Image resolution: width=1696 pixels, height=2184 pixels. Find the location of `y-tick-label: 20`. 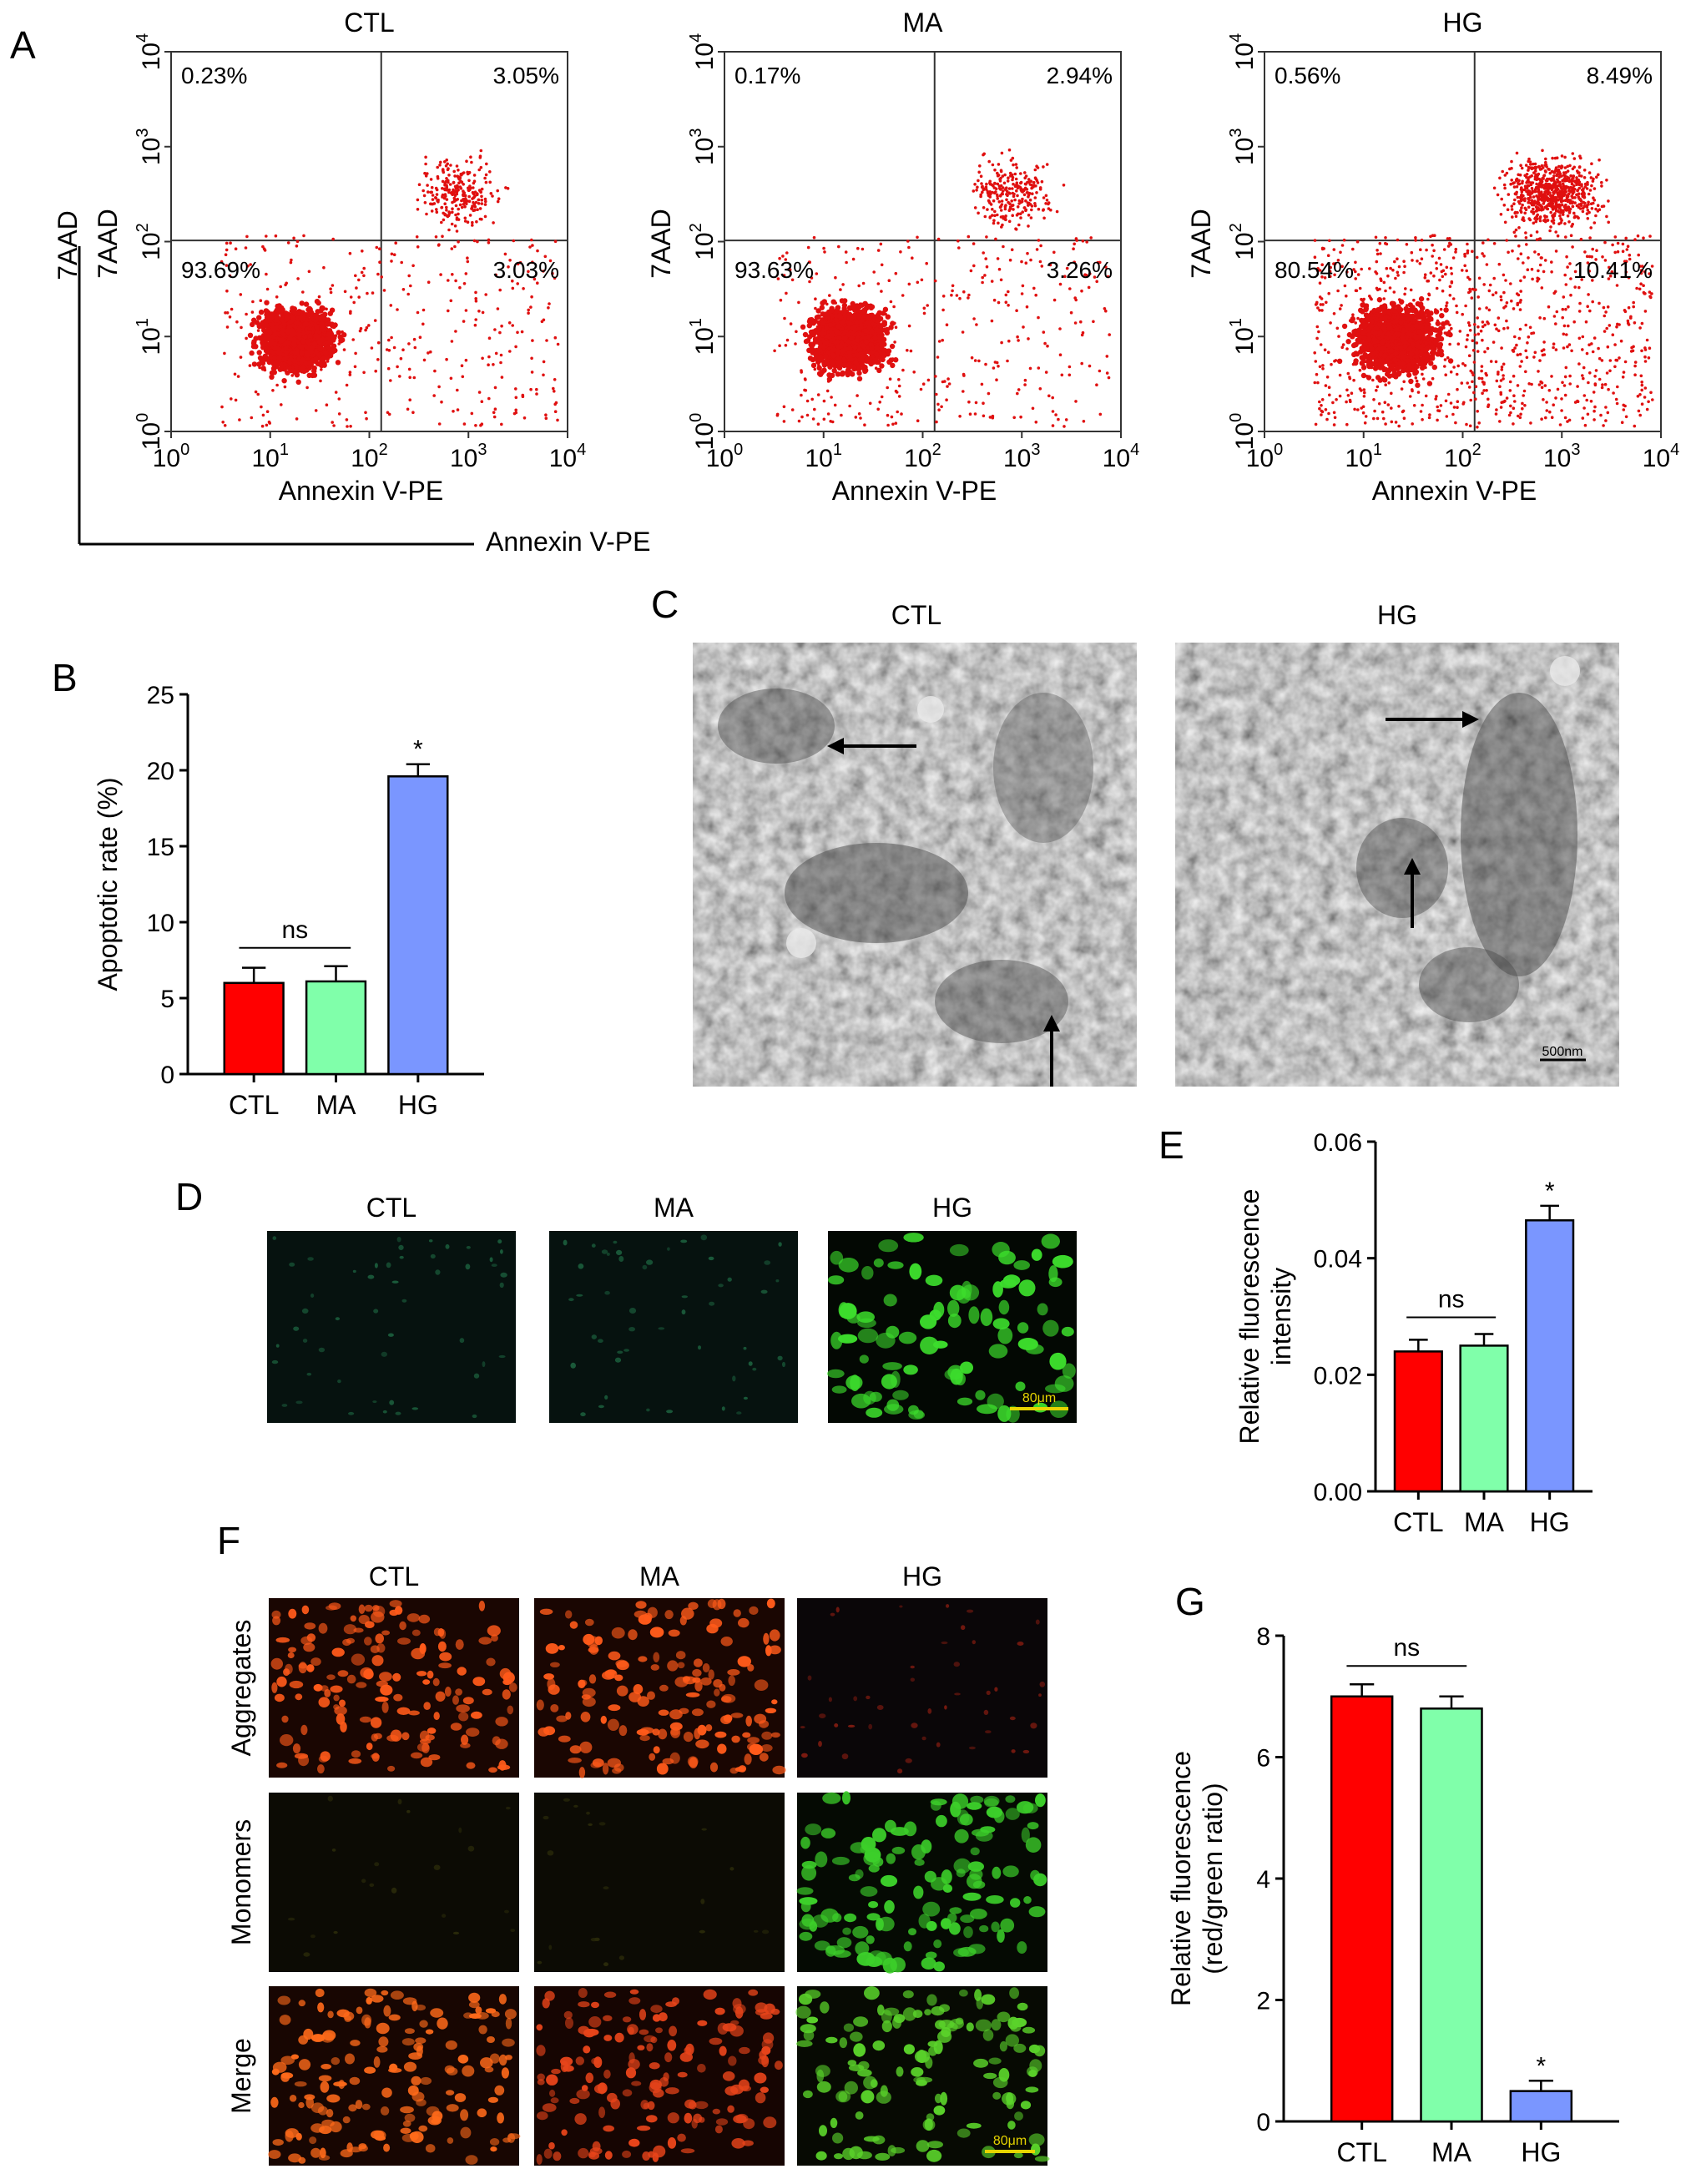

y-tick-label: 20 is located at coordinates (160, 771).